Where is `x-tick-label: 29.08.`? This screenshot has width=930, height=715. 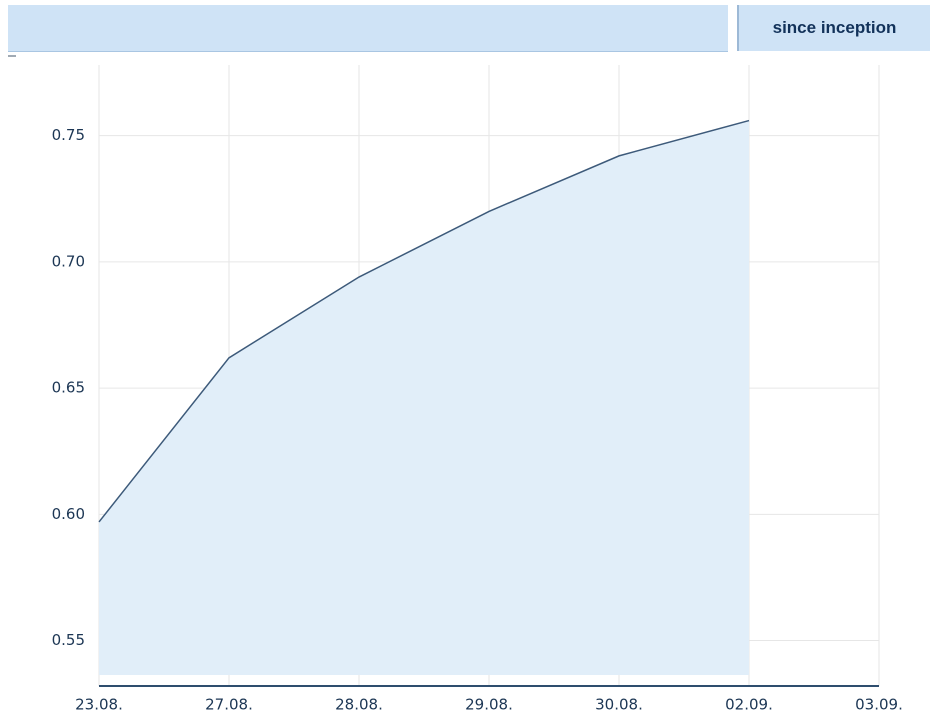
x-tick-label: 29.08. is located at coordinates (489, 705).